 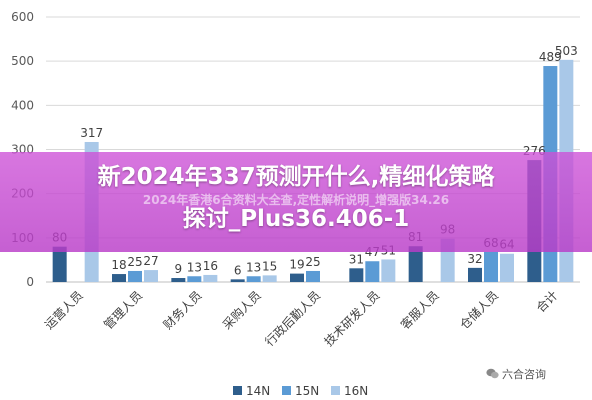 I want to click on bar-label: 31, so click(x=356, y=259).